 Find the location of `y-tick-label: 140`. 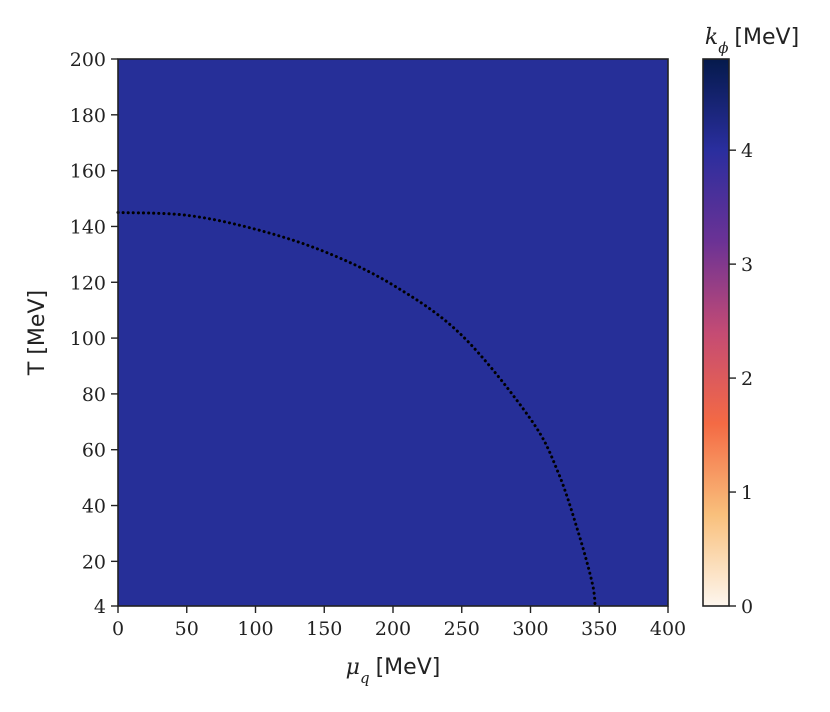

y-tick-label: 140 is located at coordinates (88, 227).